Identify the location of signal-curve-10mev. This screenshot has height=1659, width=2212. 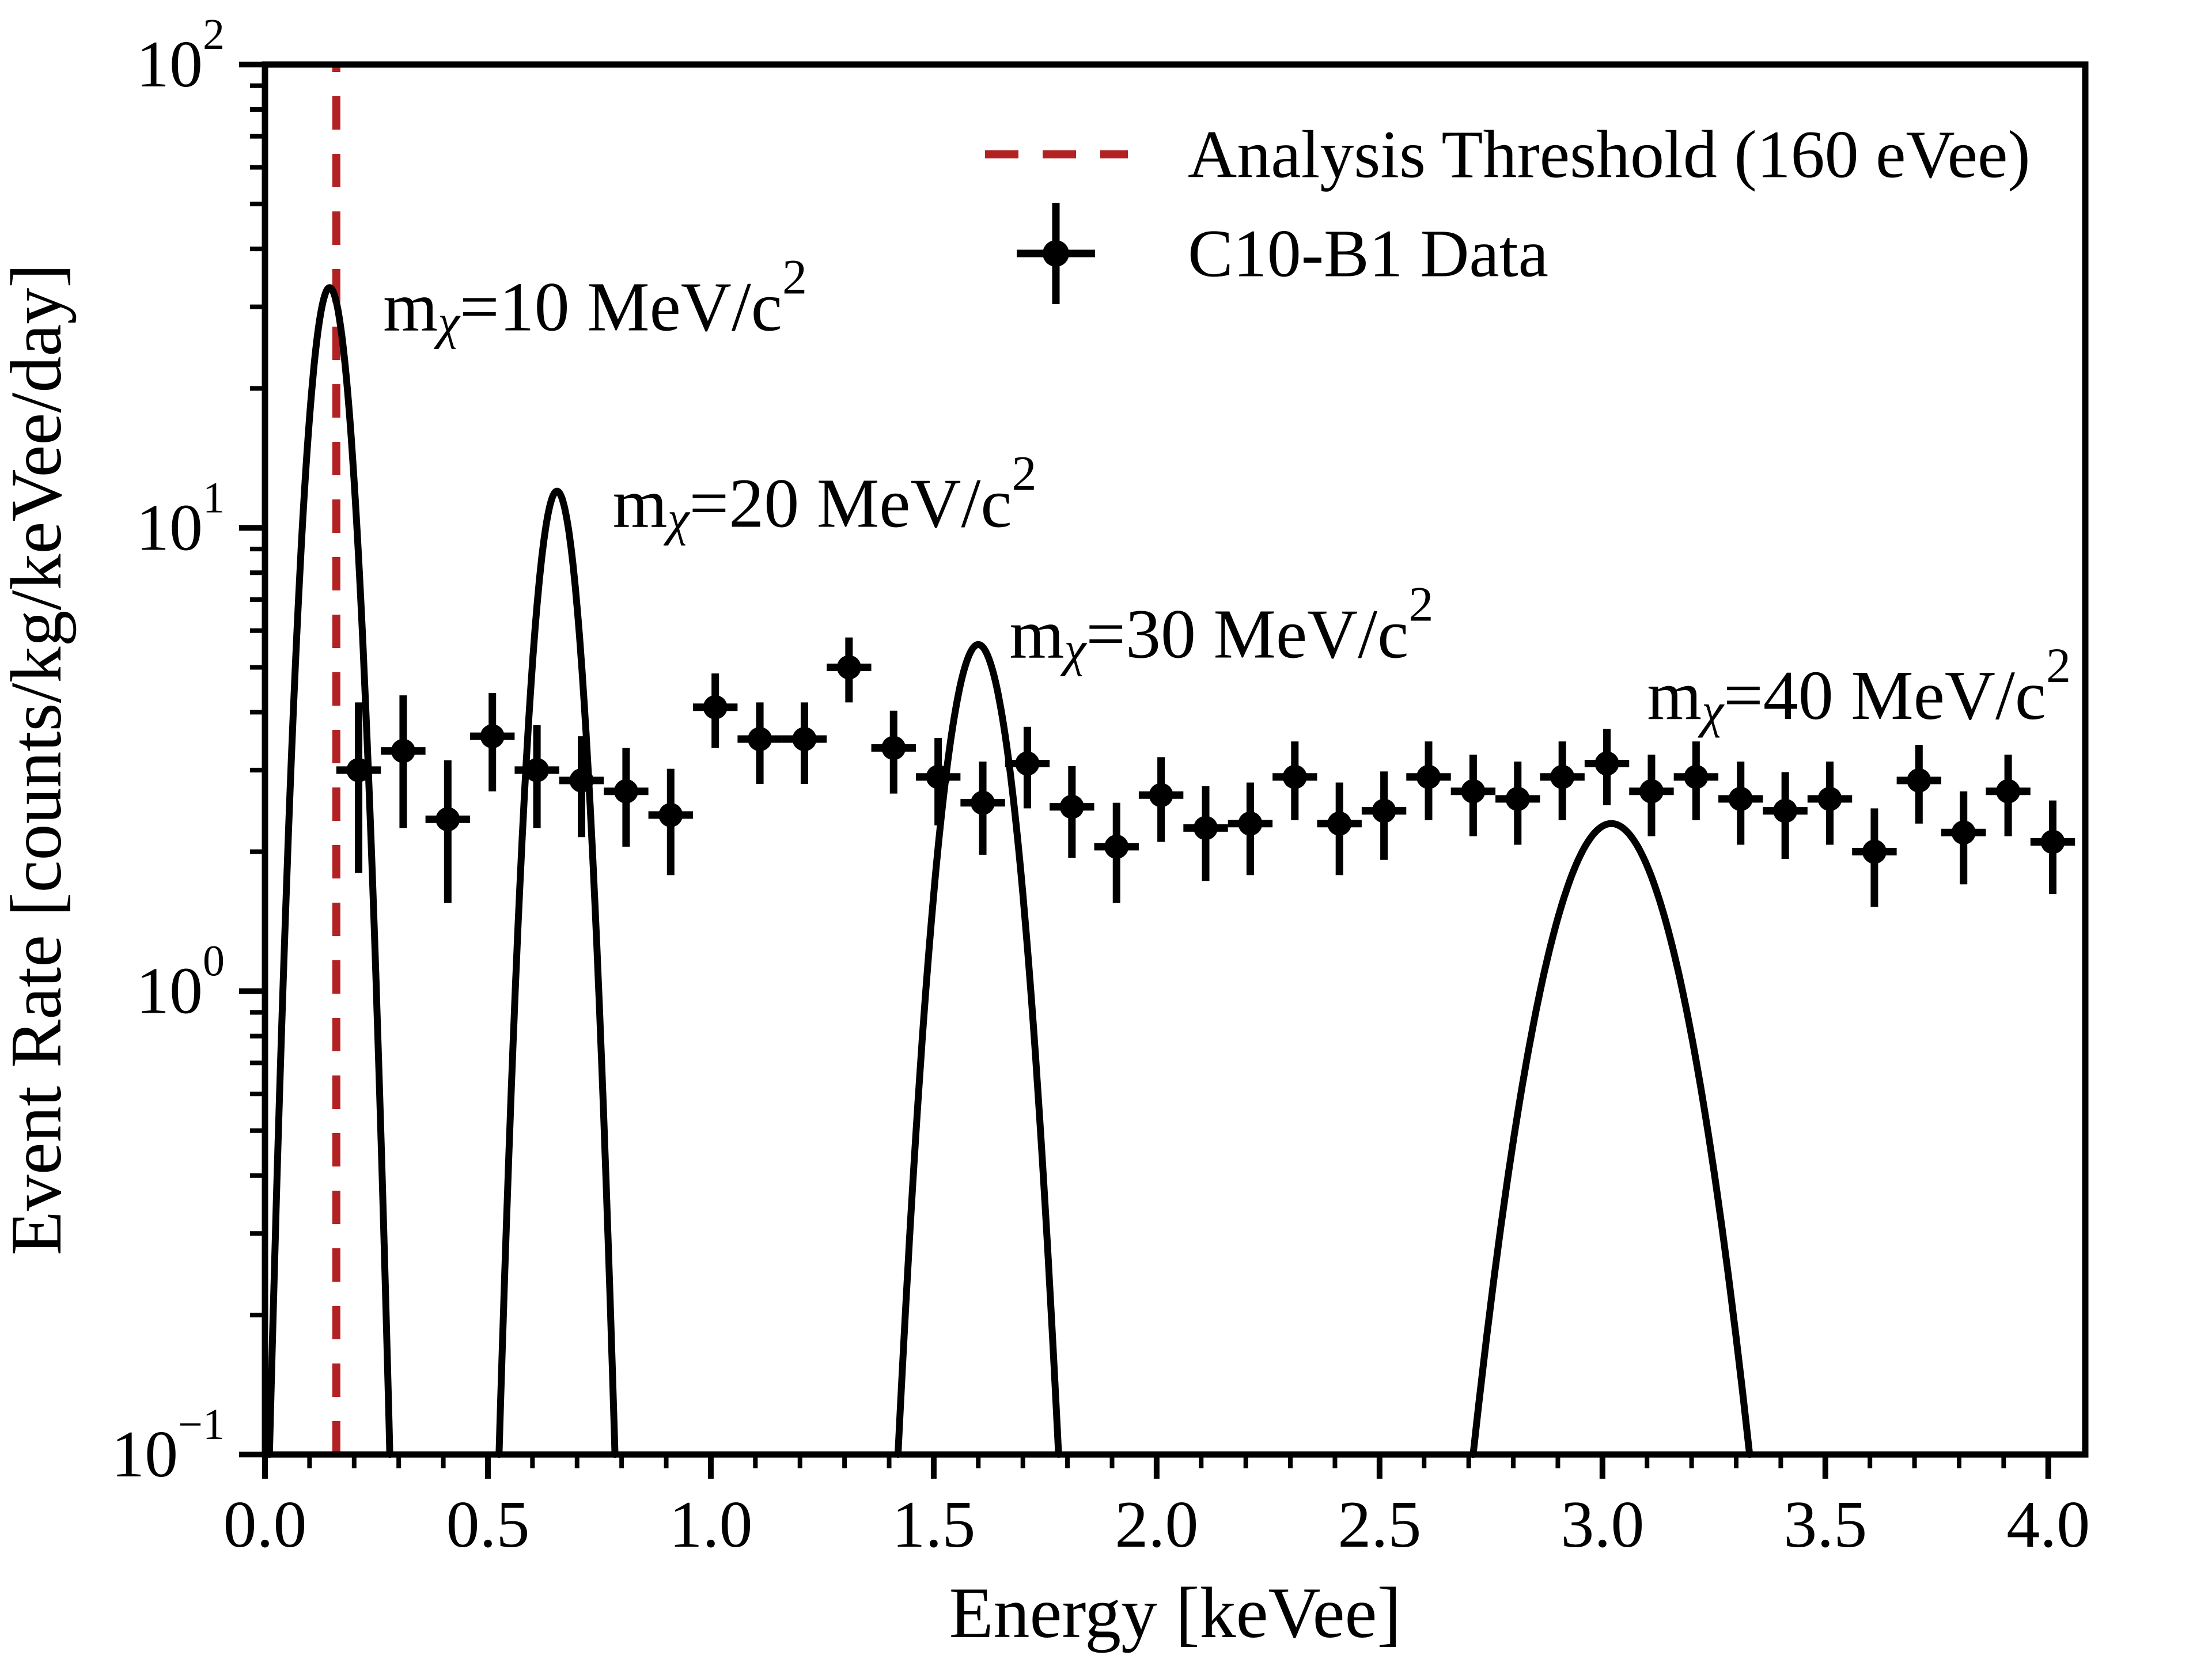
(329, 871).